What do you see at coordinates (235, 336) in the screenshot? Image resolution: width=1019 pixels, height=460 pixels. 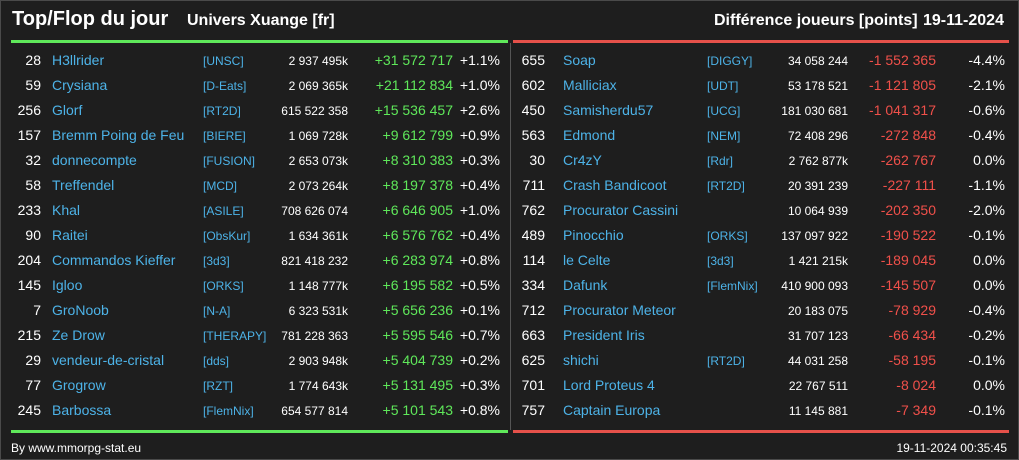 I see `alliance-tag-link: [THERAPY]` at bounding box center [235, 336].